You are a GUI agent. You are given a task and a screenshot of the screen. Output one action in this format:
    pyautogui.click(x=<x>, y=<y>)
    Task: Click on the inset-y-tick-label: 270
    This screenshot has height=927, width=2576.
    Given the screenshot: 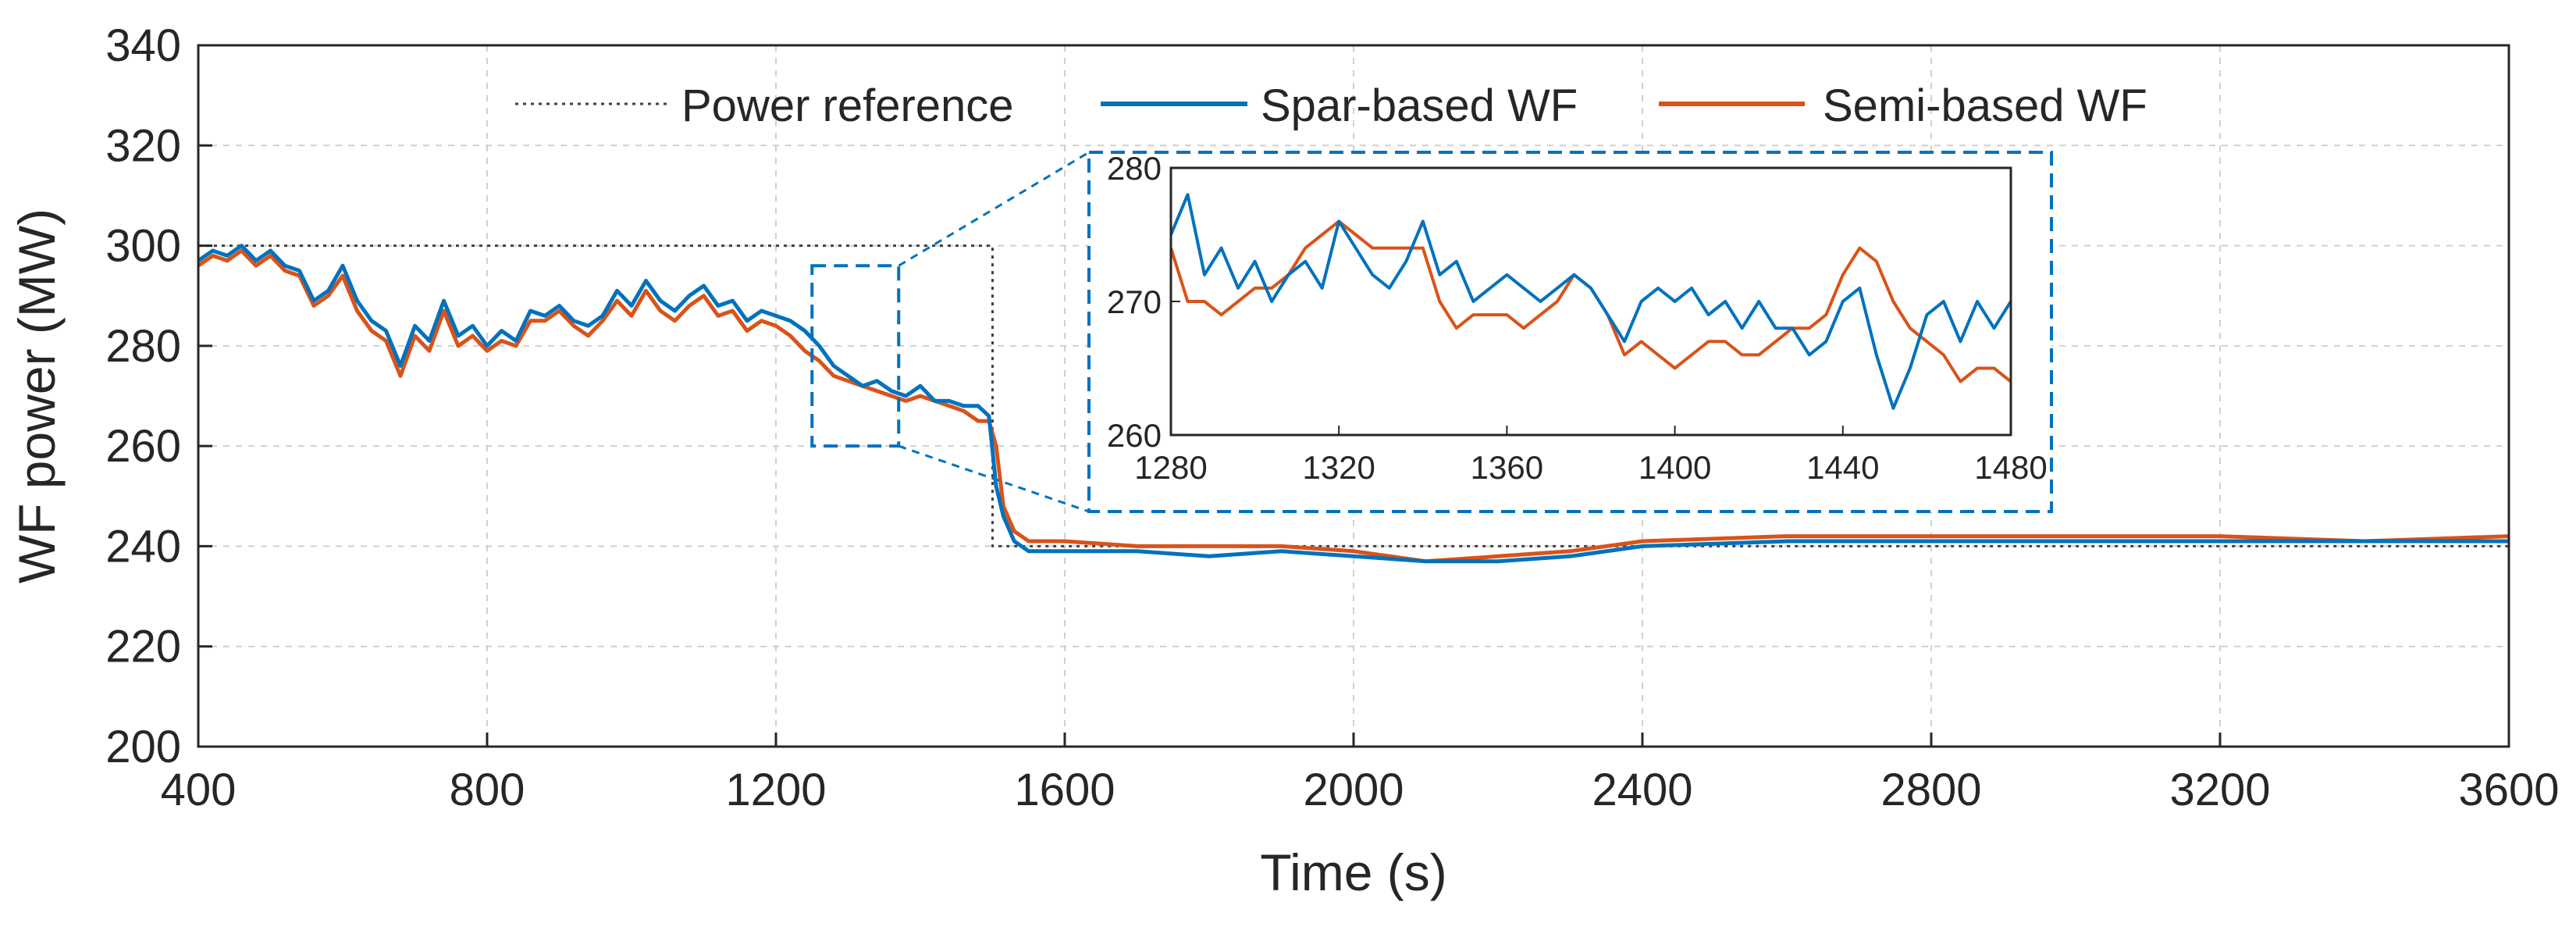 What is the action you would take?
    pyautogui.click(x=1134, y=302)
    